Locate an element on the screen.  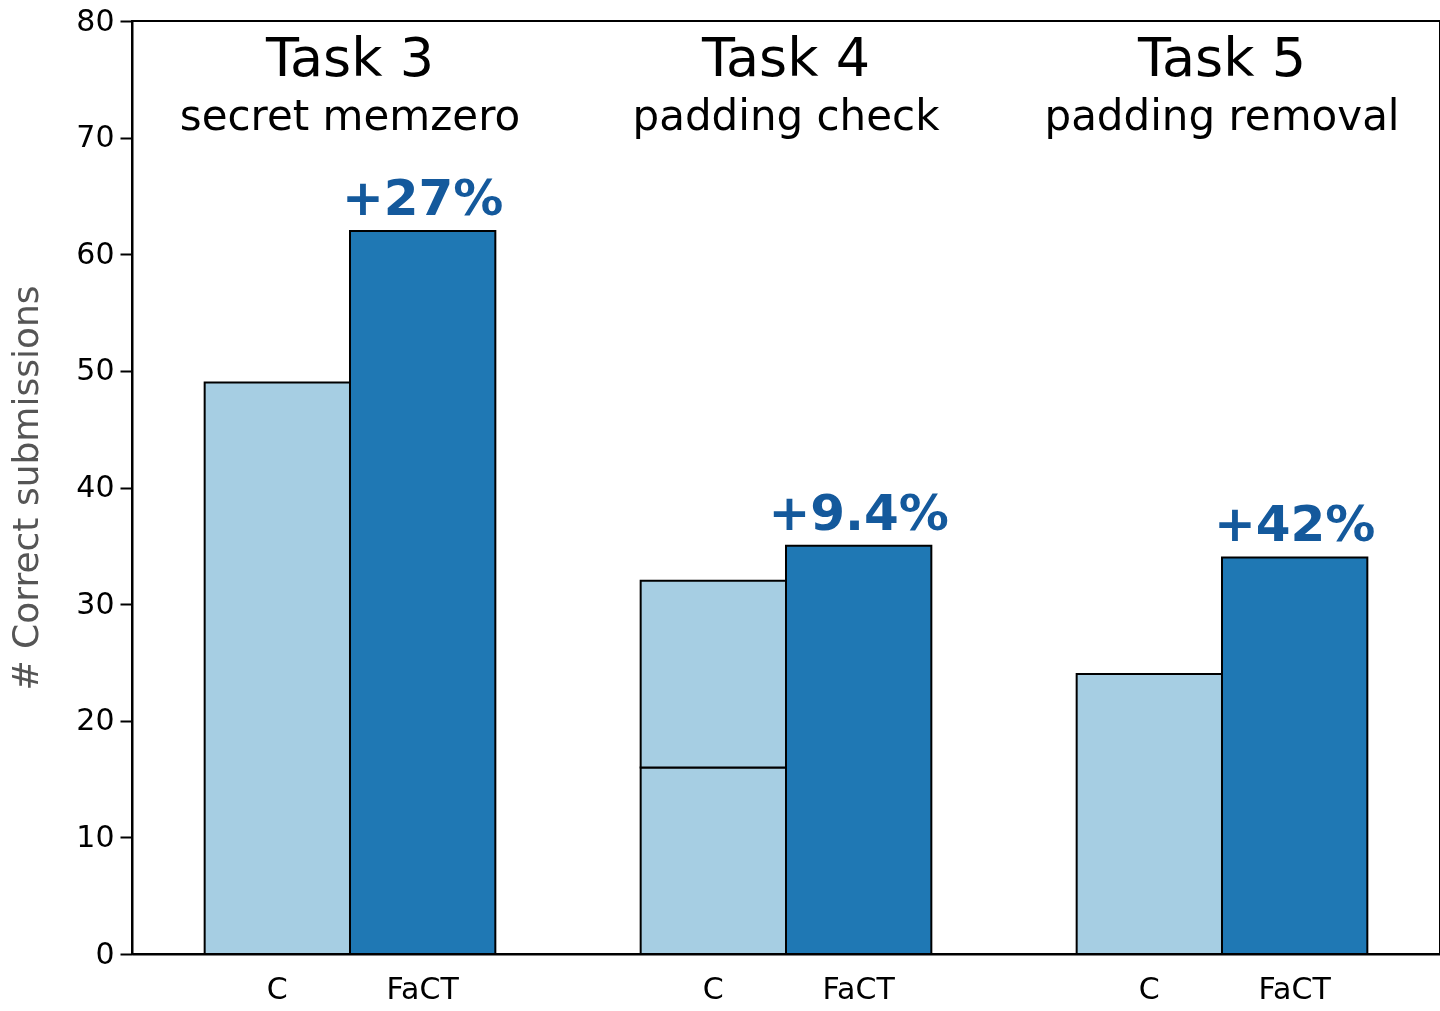
annotation: +42% is located at coordinates (1294, 524).